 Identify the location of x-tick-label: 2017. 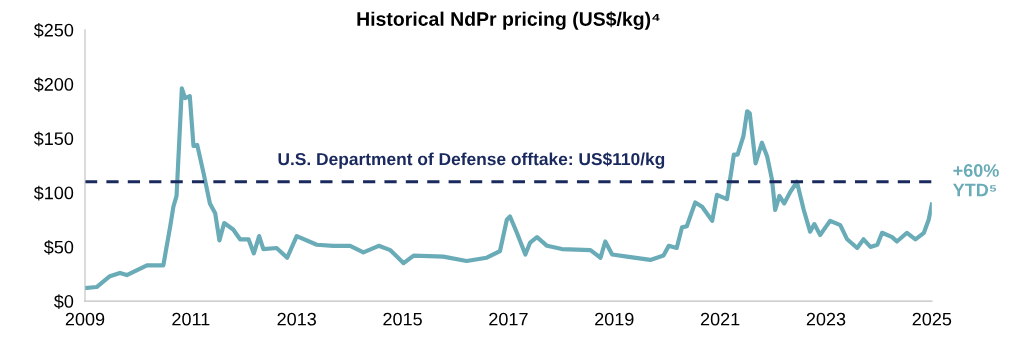
(508, 319).